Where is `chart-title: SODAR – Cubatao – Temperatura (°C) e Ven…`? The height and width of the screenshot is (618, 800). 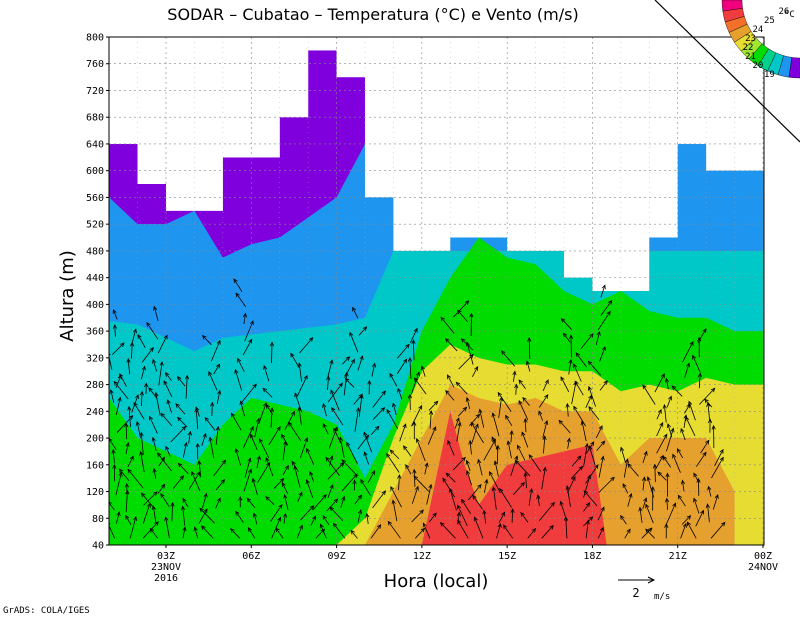
chart-title: SODAR – Cubatao – Temperatura (°C) e Ven… is located at coordinates (372, 14).